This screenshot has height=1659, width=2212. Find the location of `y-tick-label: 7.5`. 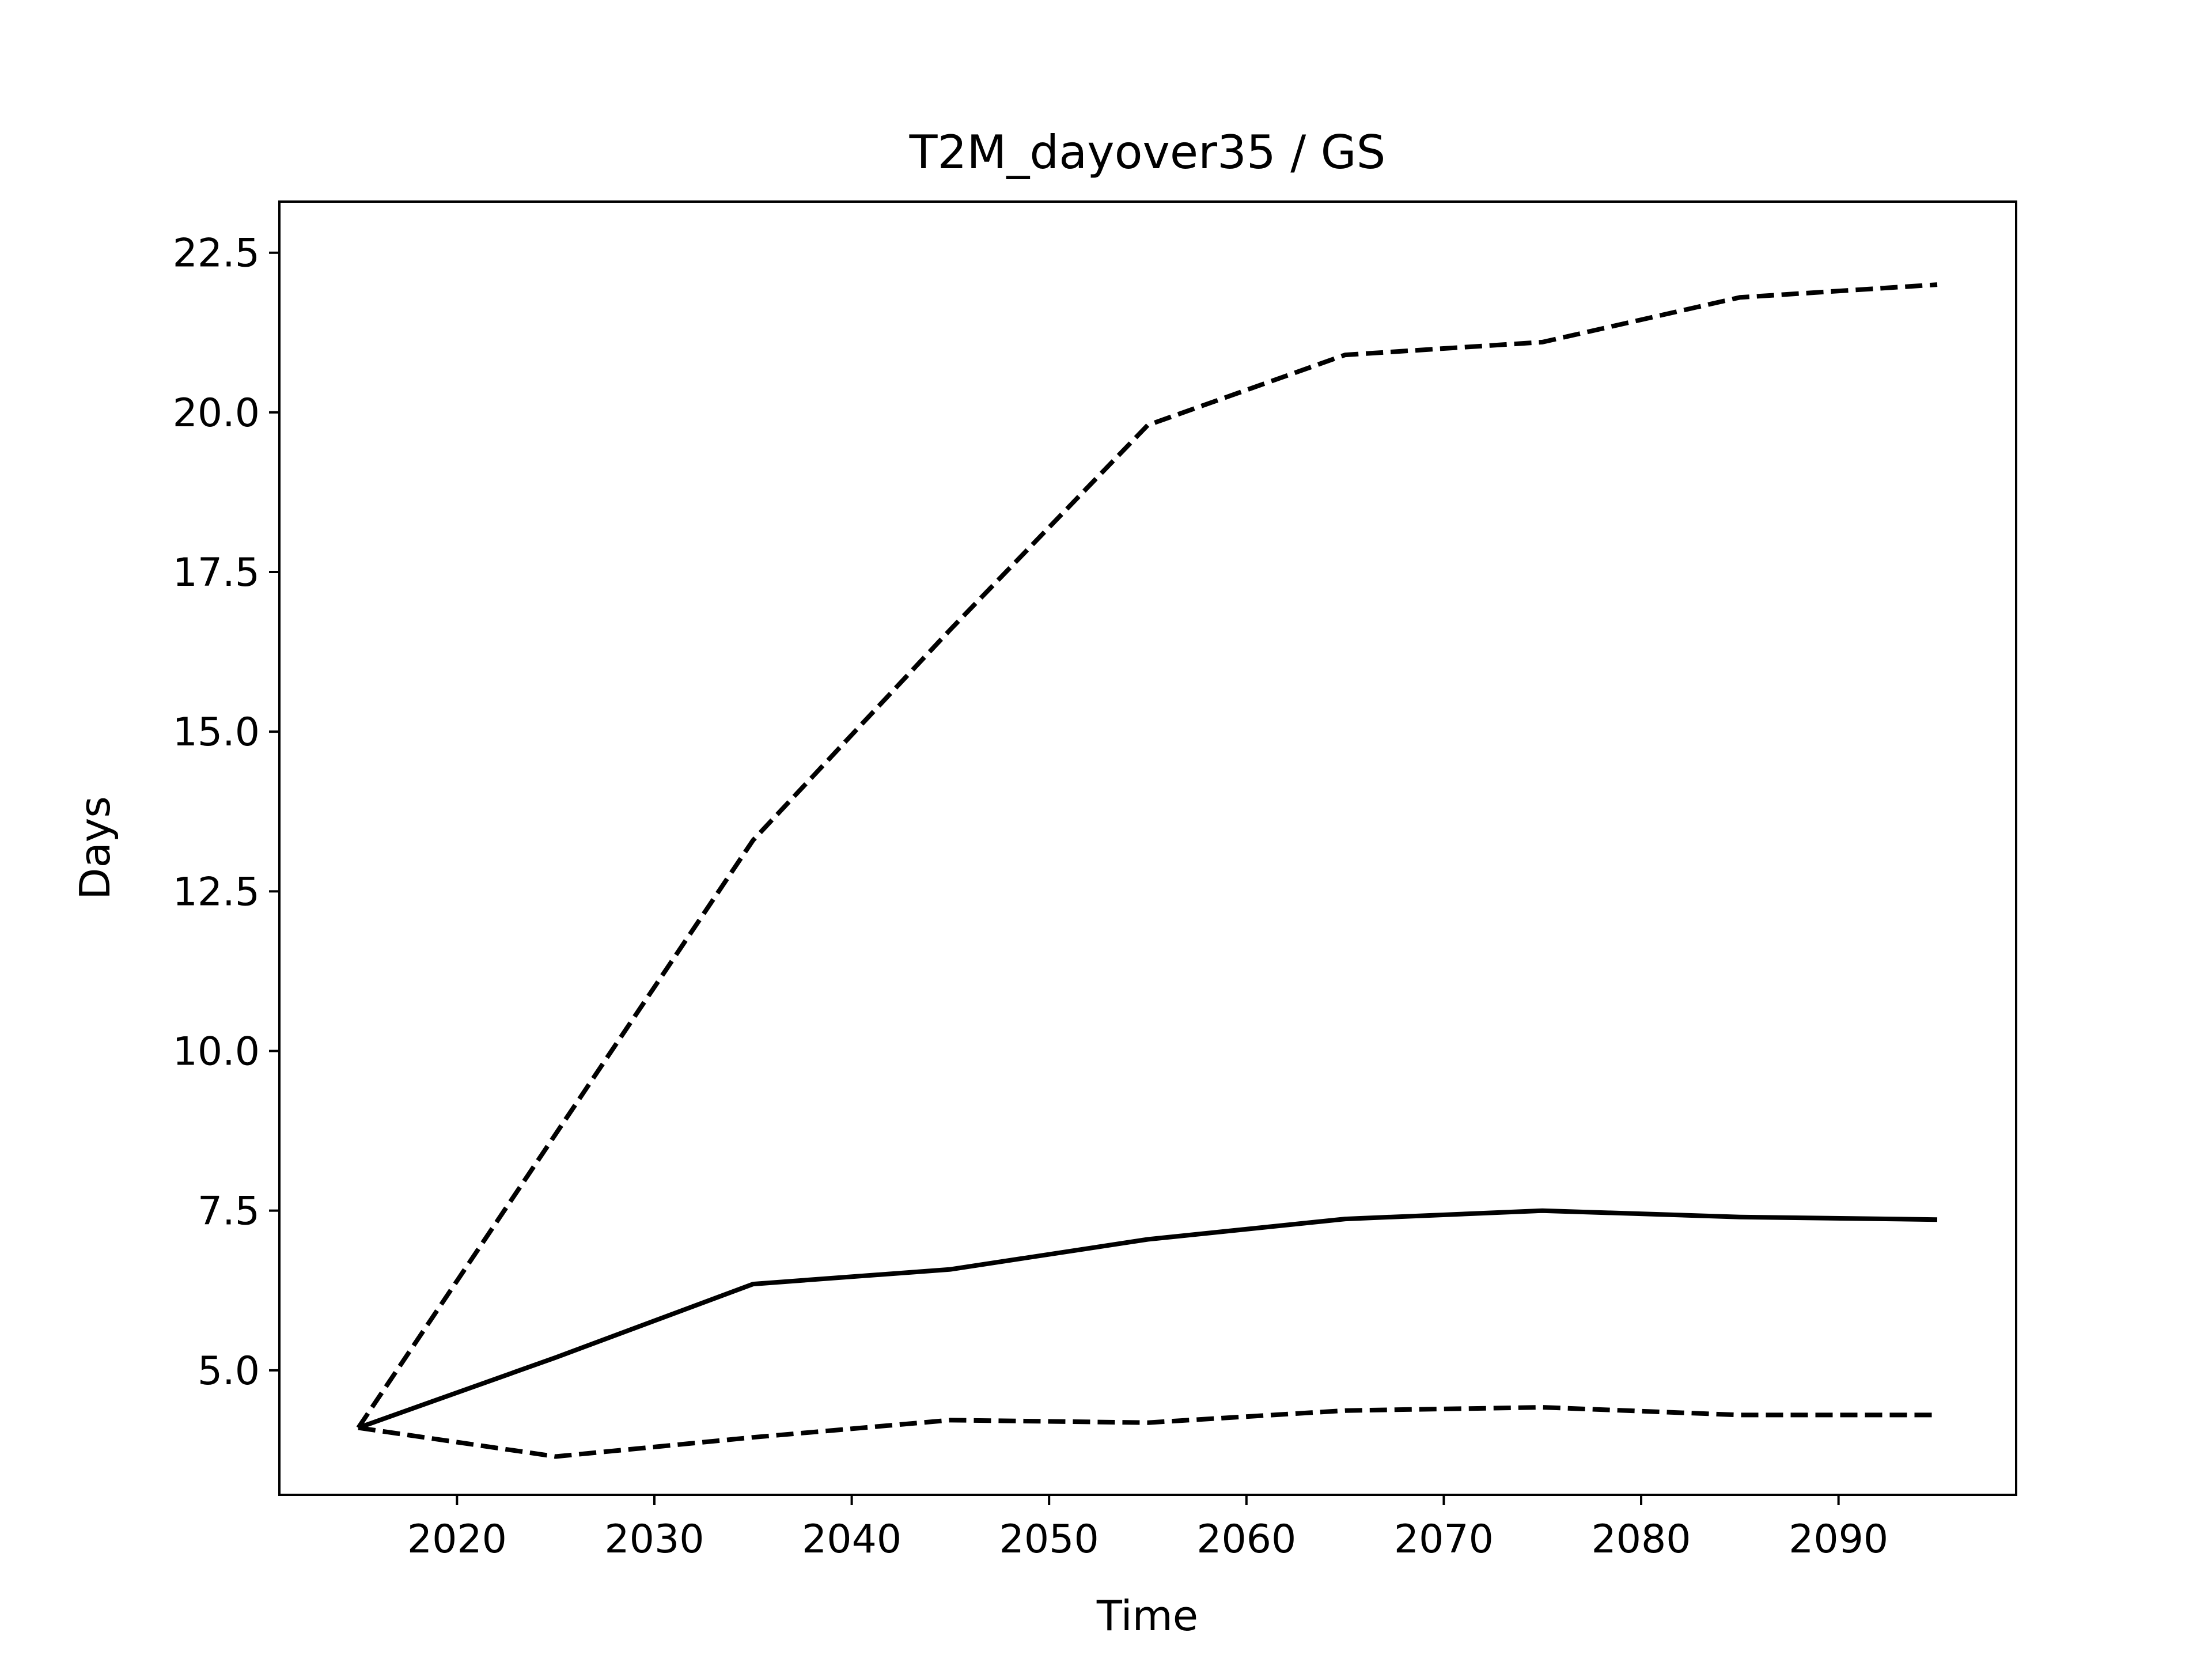

y-tick-label: 7.5 is located at coordinates (229, 1211).